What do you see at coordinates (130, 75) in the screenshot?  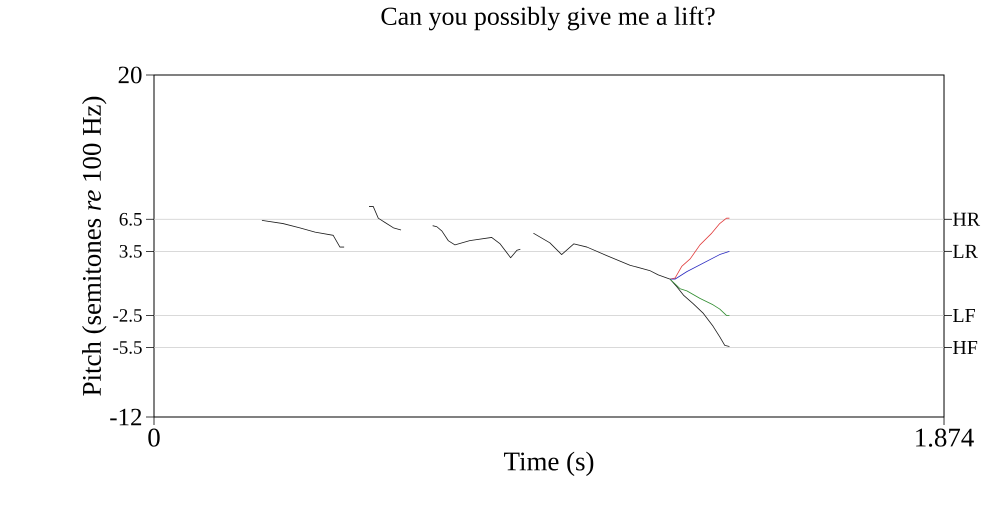 I see `y-tick-label: 20` at bounding box center [130, 75].